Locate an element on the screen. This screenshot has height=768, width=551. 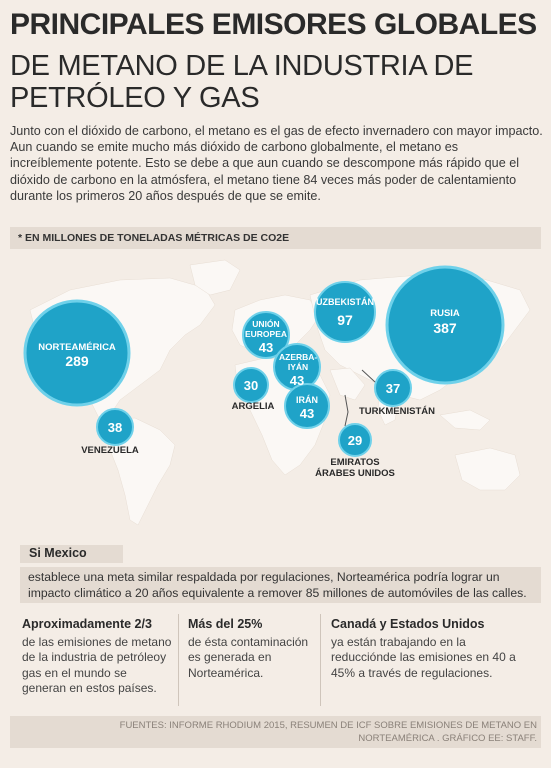
leader-lines is located at coordinates (360, 398).